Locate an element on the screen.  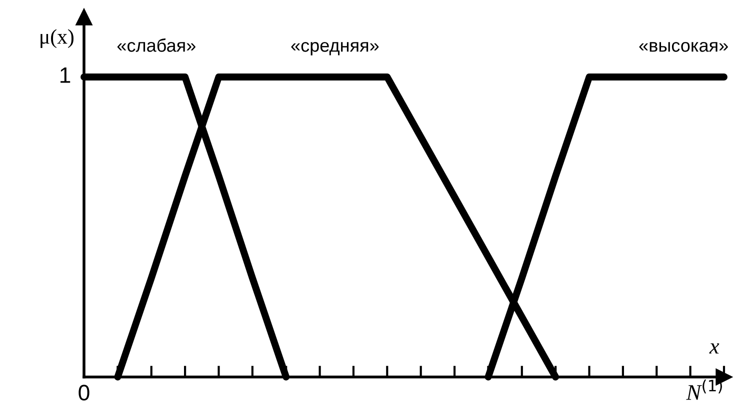
y-axis-title: μ(x) is located at coordinates (57, 38).